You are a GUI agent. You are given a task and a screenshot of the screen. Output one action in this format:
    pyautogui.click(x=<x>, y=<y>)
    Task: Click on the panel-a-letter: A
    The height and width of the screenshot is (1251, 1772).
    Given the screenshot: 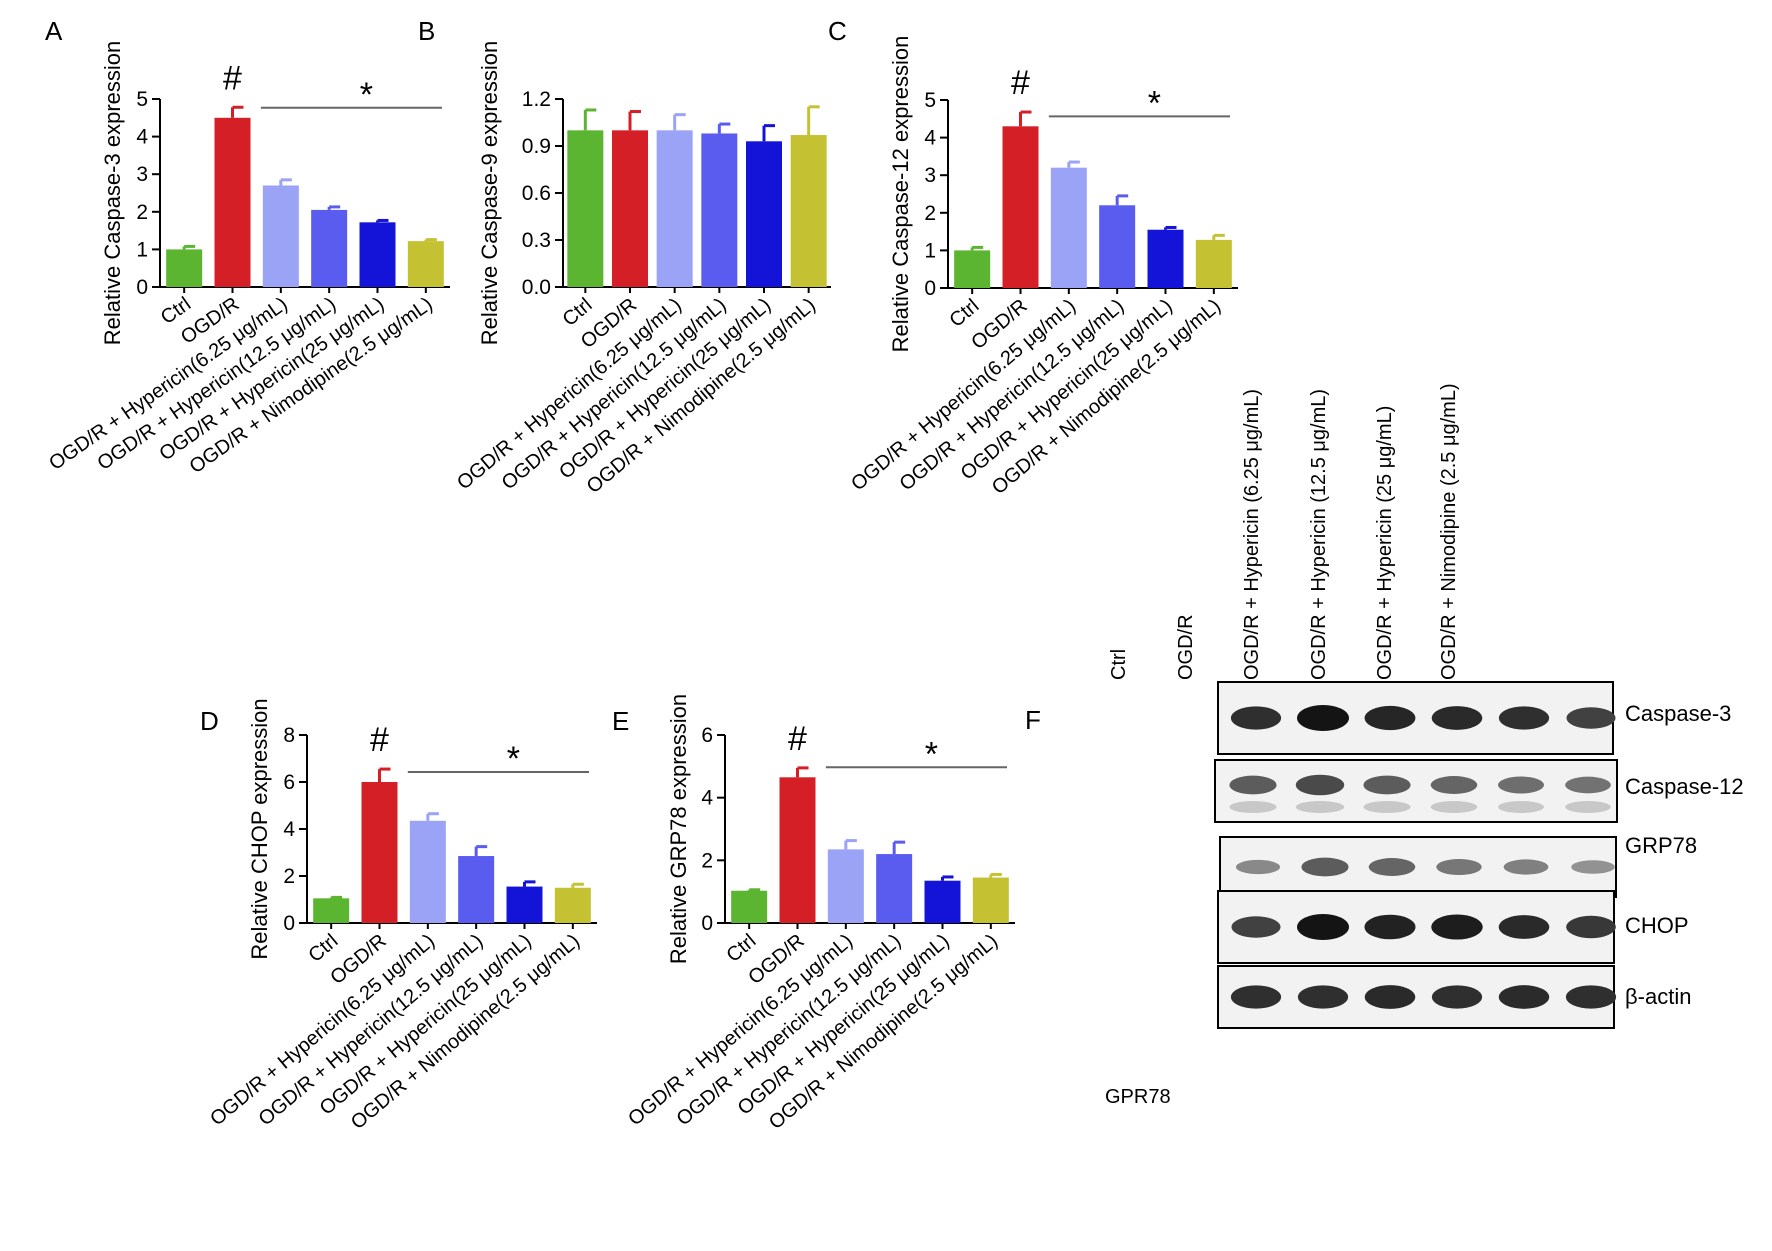 What is the action you would take?
    pyautogui.click(x=54, y=31)
    